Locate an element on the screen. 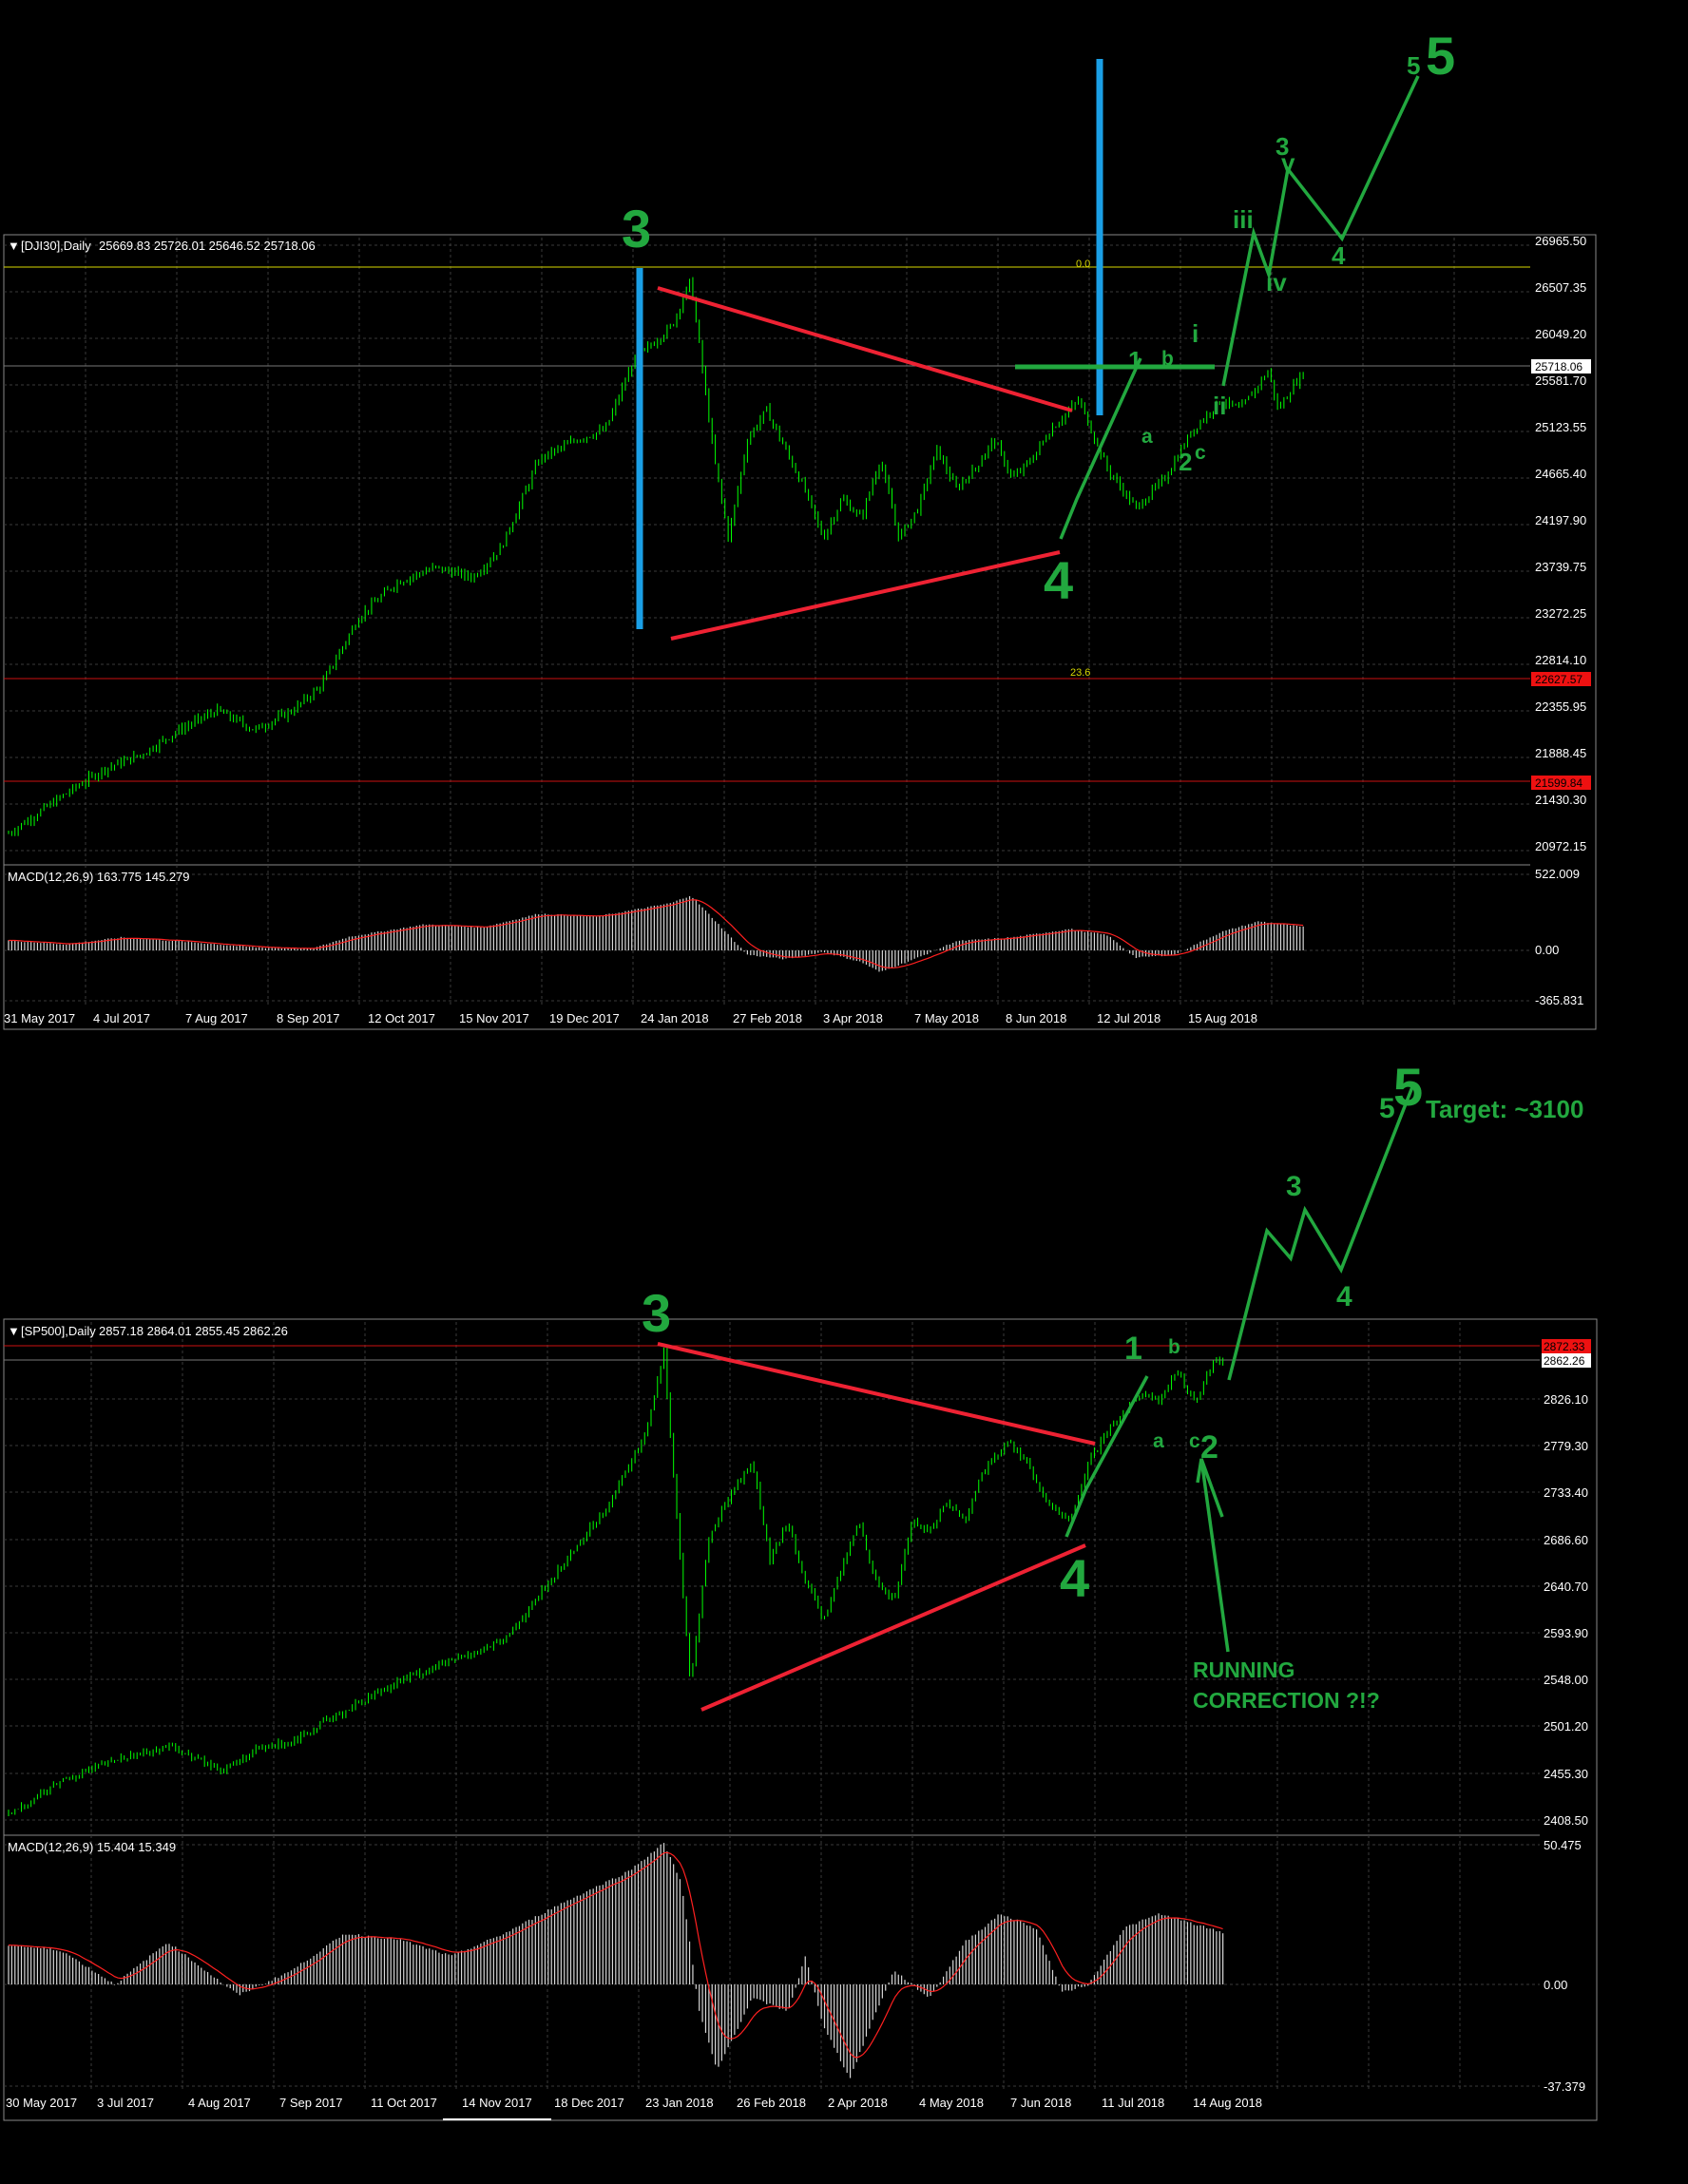 This screenshot has width=1688, height=2184. price-tick: 2733.40 is located at coordinates (1566, 1492).